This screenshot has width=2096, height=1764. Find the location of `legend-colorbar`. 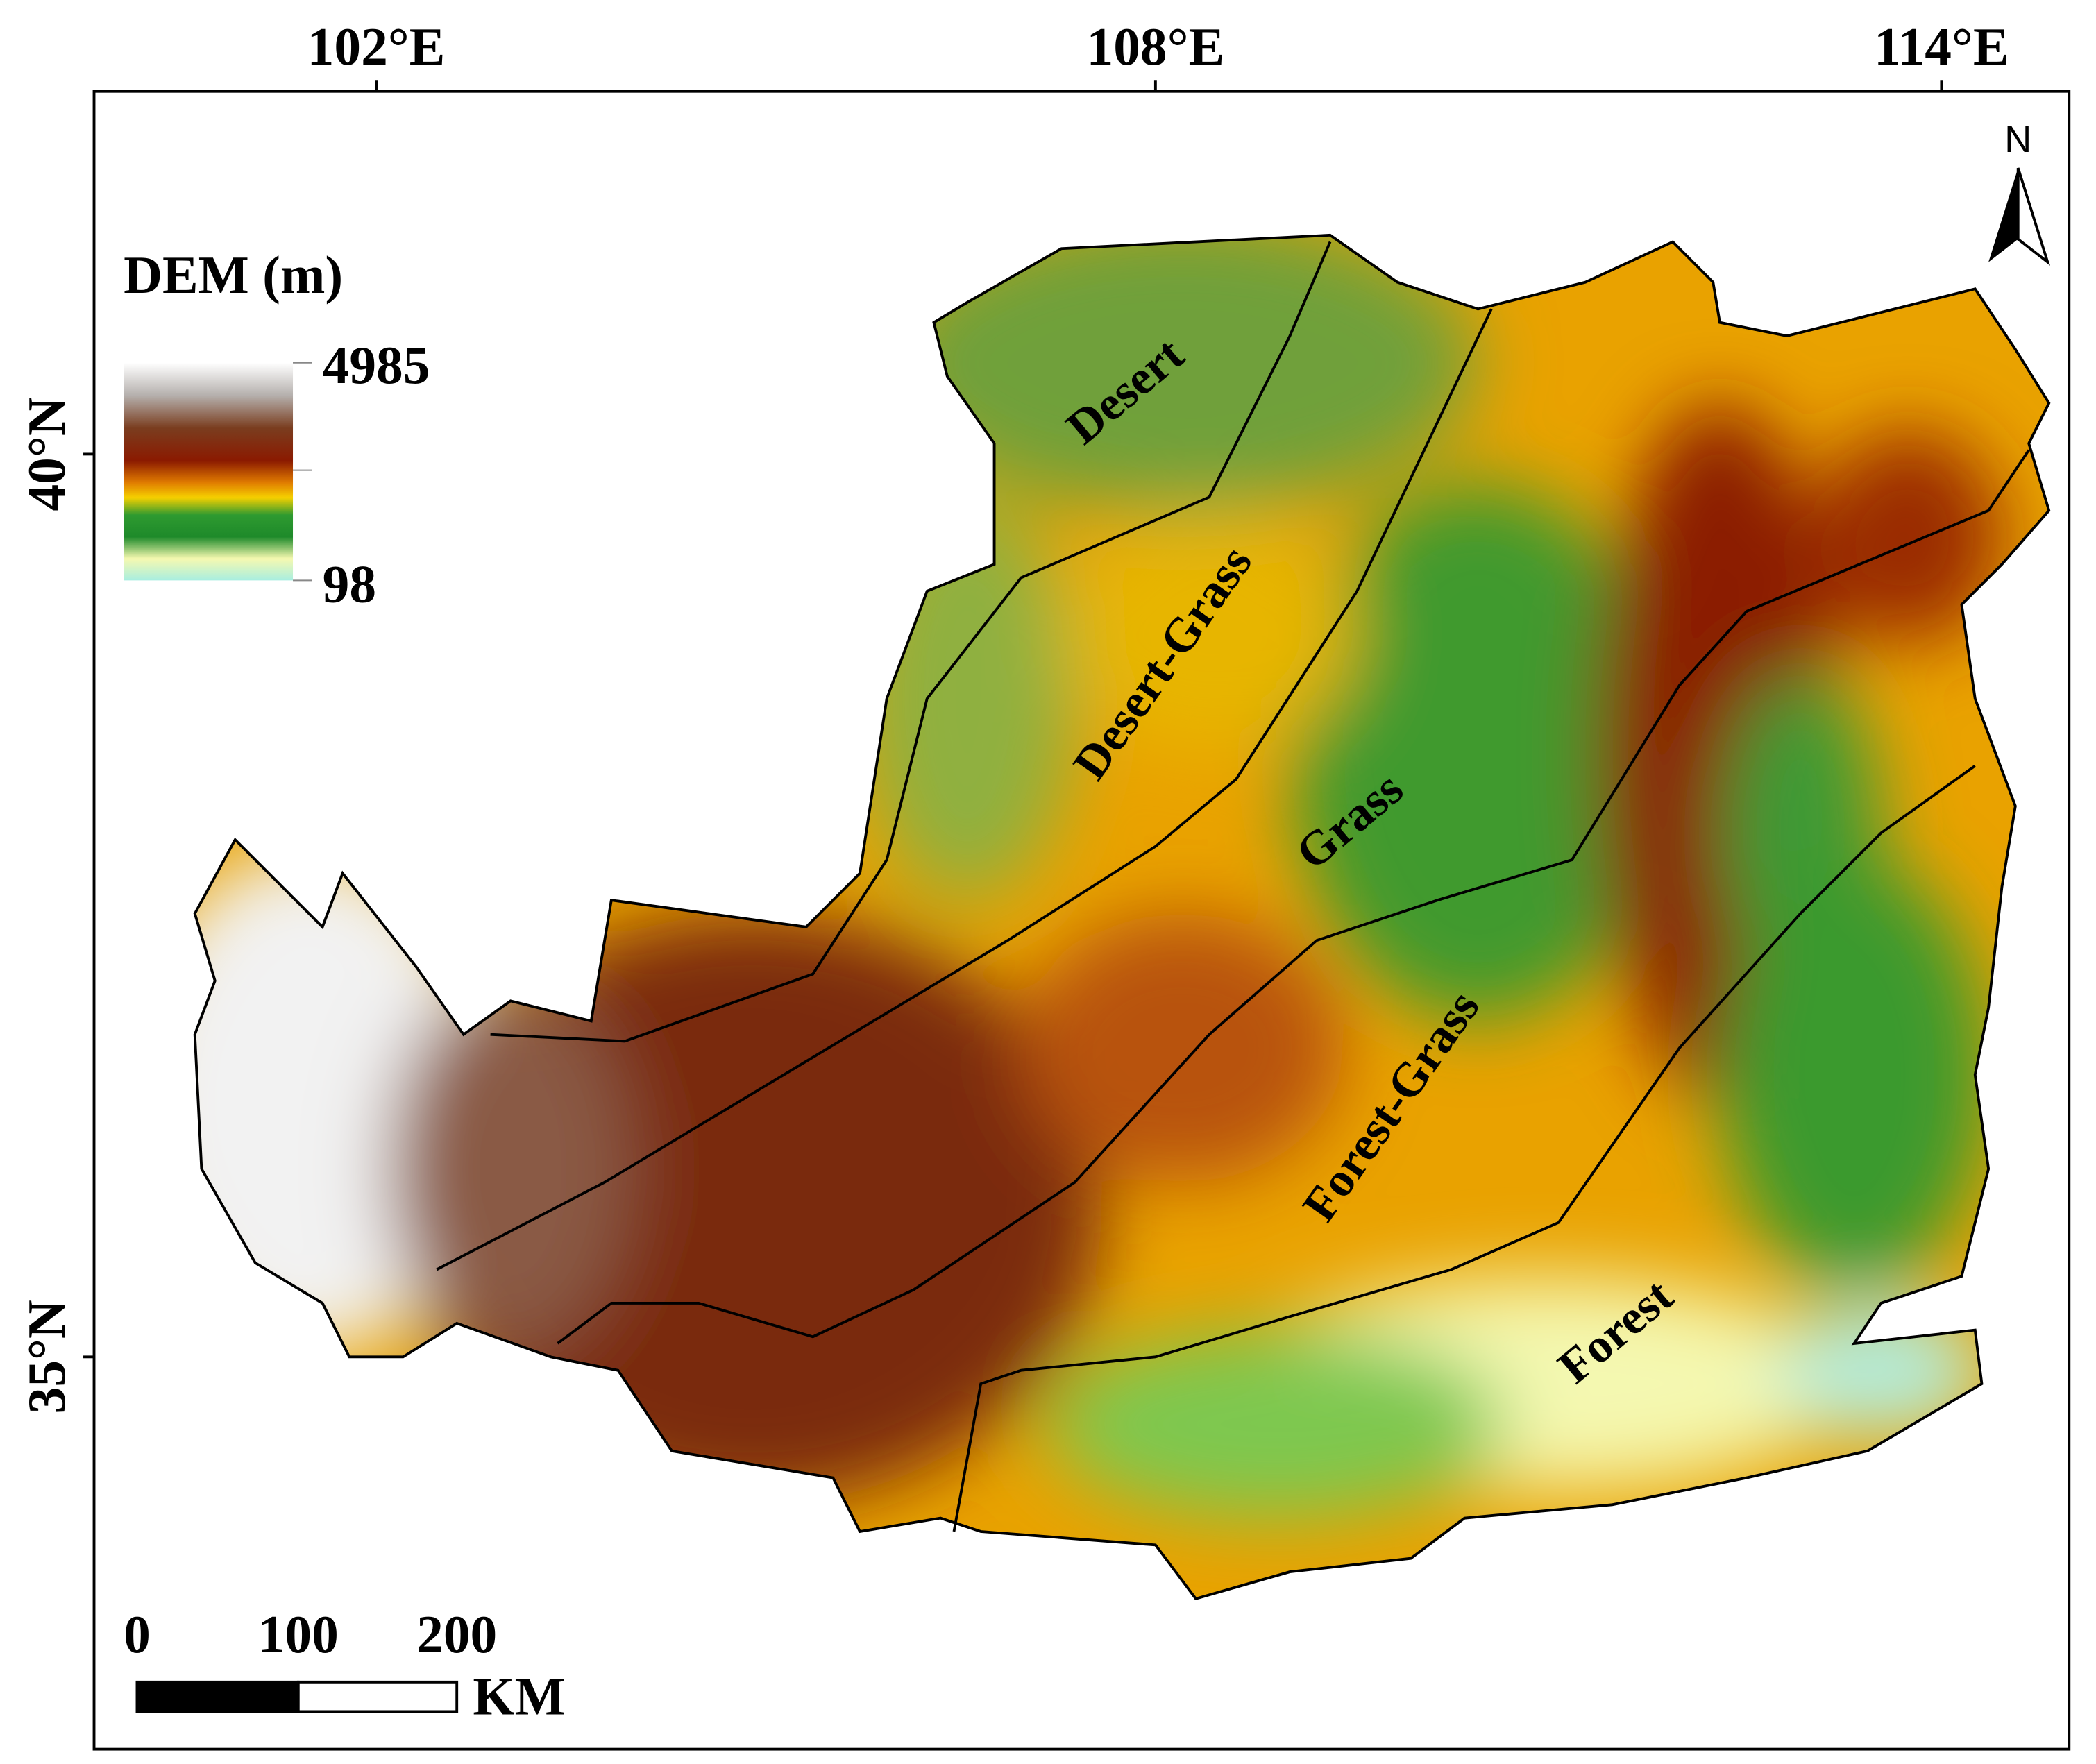

legend-colorbar is located at coordinates (209, 472).